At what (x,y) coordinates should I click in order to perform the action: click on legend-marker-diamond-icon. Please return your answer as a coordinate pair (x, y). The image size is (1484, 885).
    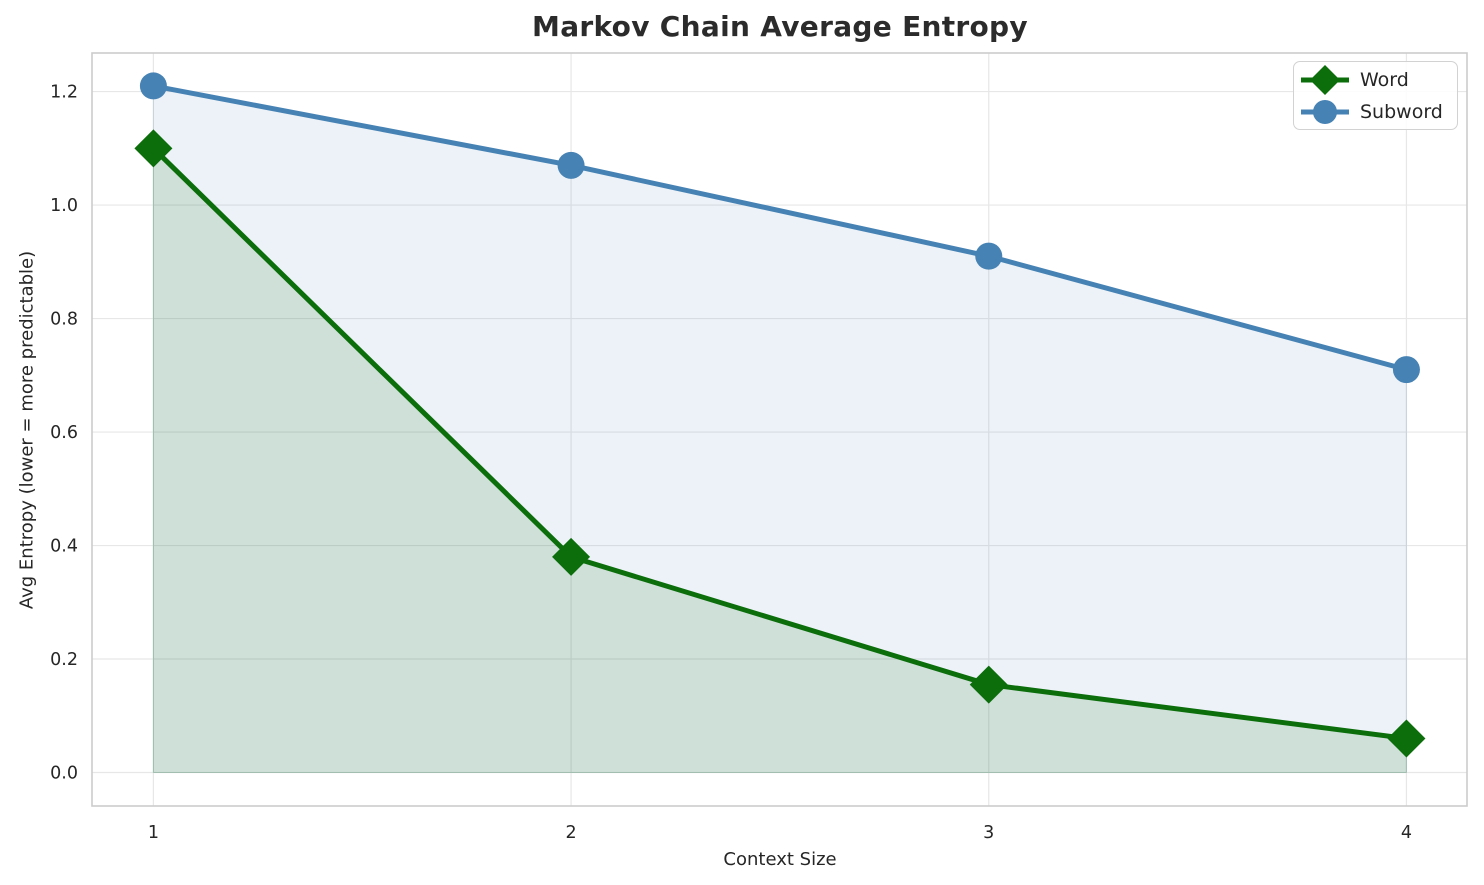
    Looking at the image, I should click on (1325, 79).